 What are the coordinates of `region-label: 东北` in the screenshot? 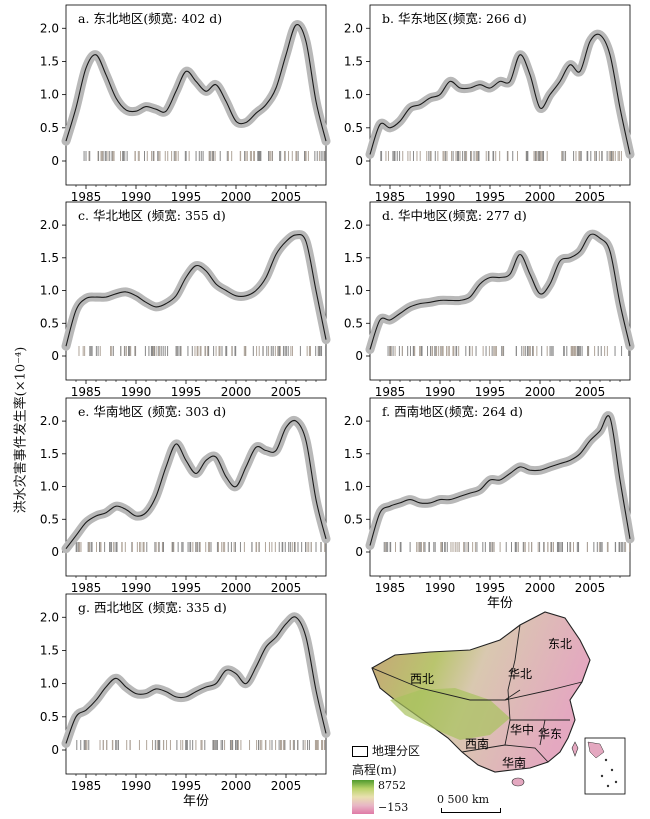 It's located at (560, 644).